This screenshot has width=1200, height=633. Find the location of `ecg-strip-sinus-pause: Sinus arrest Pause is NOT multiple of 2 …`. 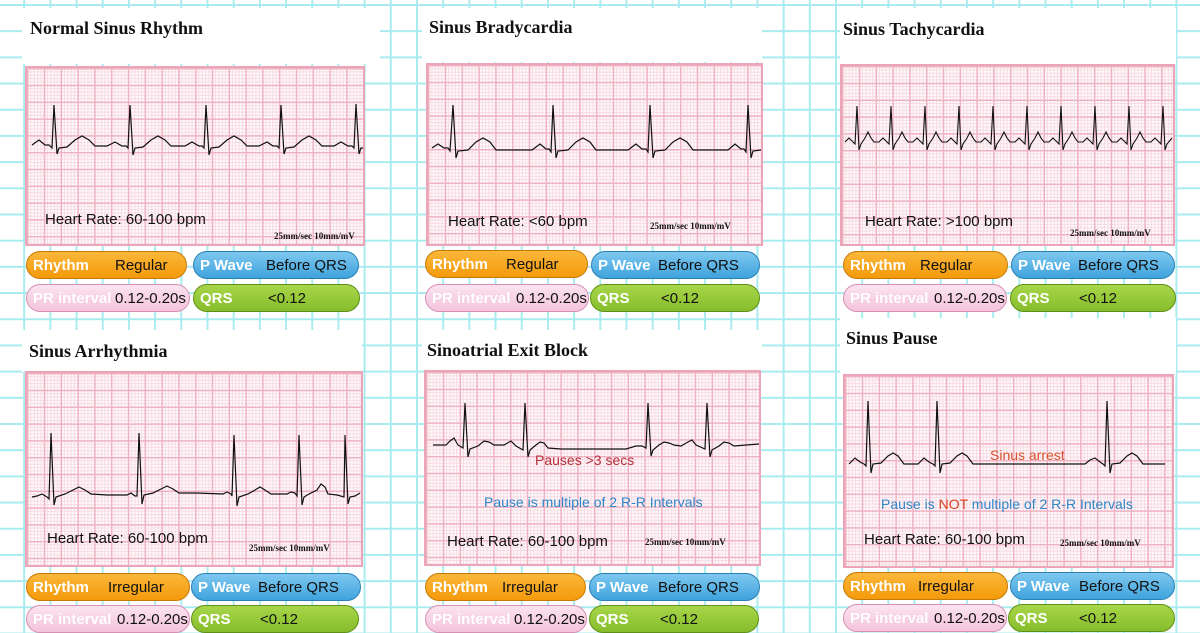

ecg-strip-sinus-pause: Sinus arrest Pause is NOT multiple of 2 … is located at coordinates (1008, 471).